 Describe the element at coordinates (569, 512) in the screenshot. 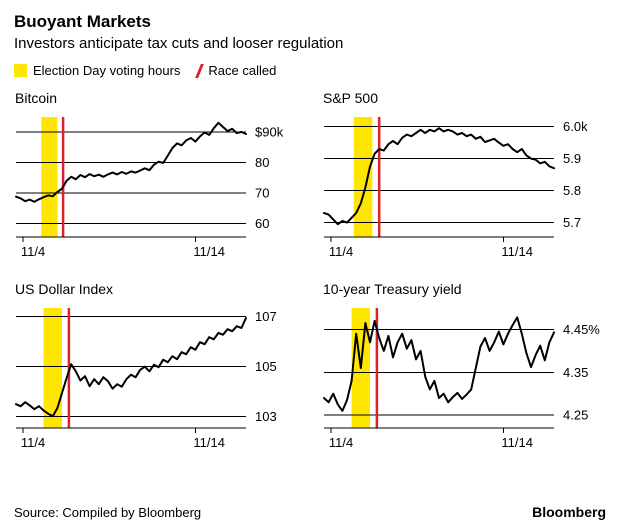

I see `bloomberg-logo: Bloomberg` at that location.